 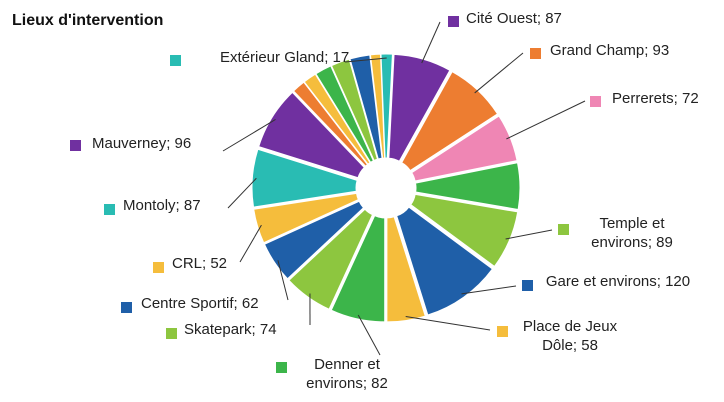 What do you see at coordinates (386, 188) in the screenshot?
I see `center-hole` at bounding box center [386, 188].